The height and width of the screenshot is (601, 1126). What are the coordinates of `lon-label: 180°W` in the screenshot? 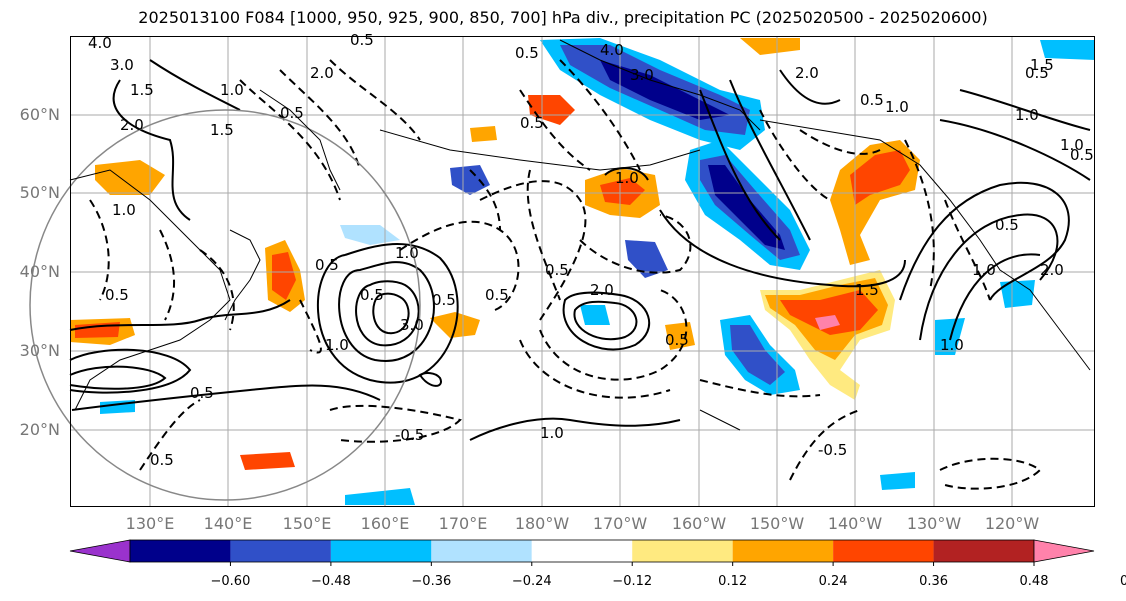 It's located at (542, 523).